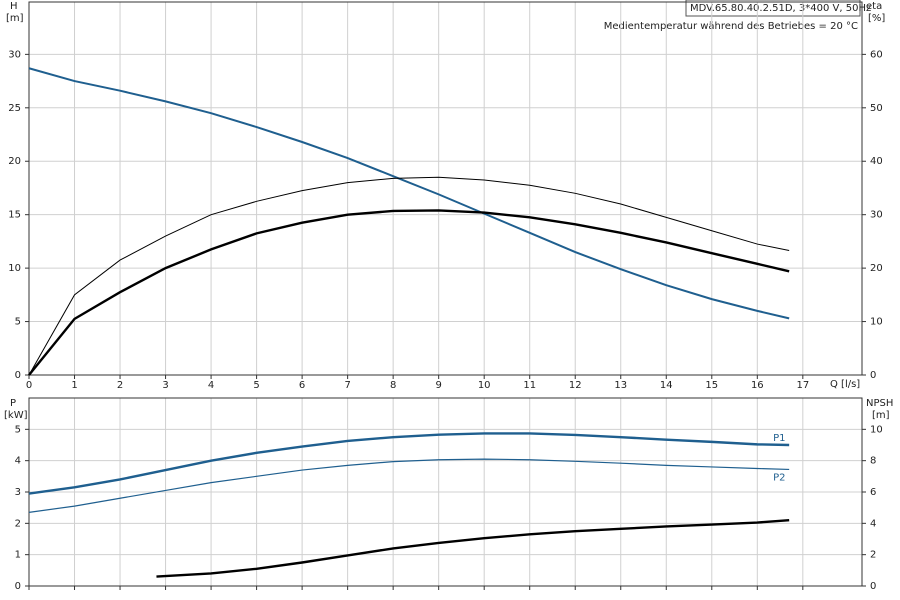  What do you see at coordinates (876, 215) in the screenshot?
I see `y2-tick-label: 30` at bounding box center [876, 215].